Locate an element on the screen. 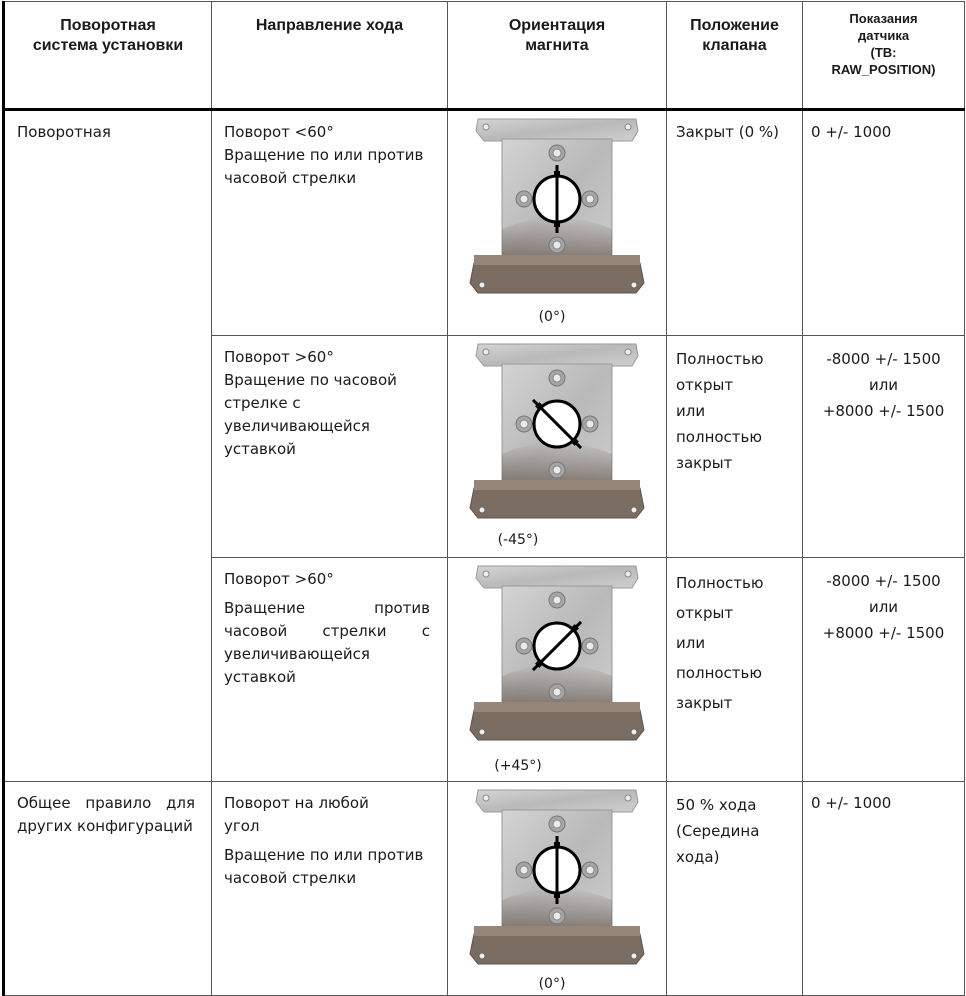 This screenshot has width=966, height=996. valve-cell: 50 % хода (Середина хода) is located at coordinates (734, 888).